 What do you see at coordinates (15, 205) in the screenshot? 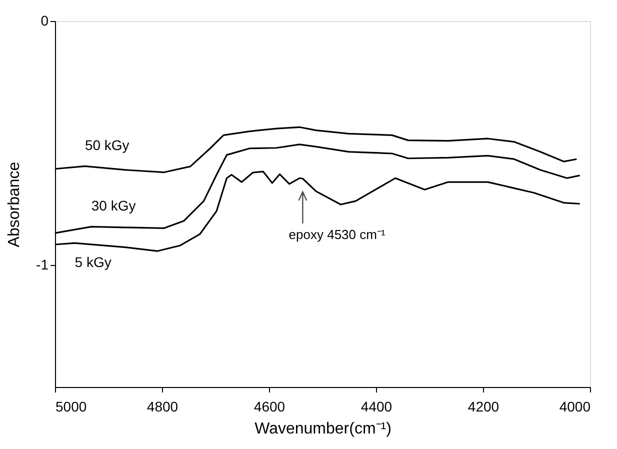
I see `y-axis-title: Absorbance` at bounding box center [15, 205].